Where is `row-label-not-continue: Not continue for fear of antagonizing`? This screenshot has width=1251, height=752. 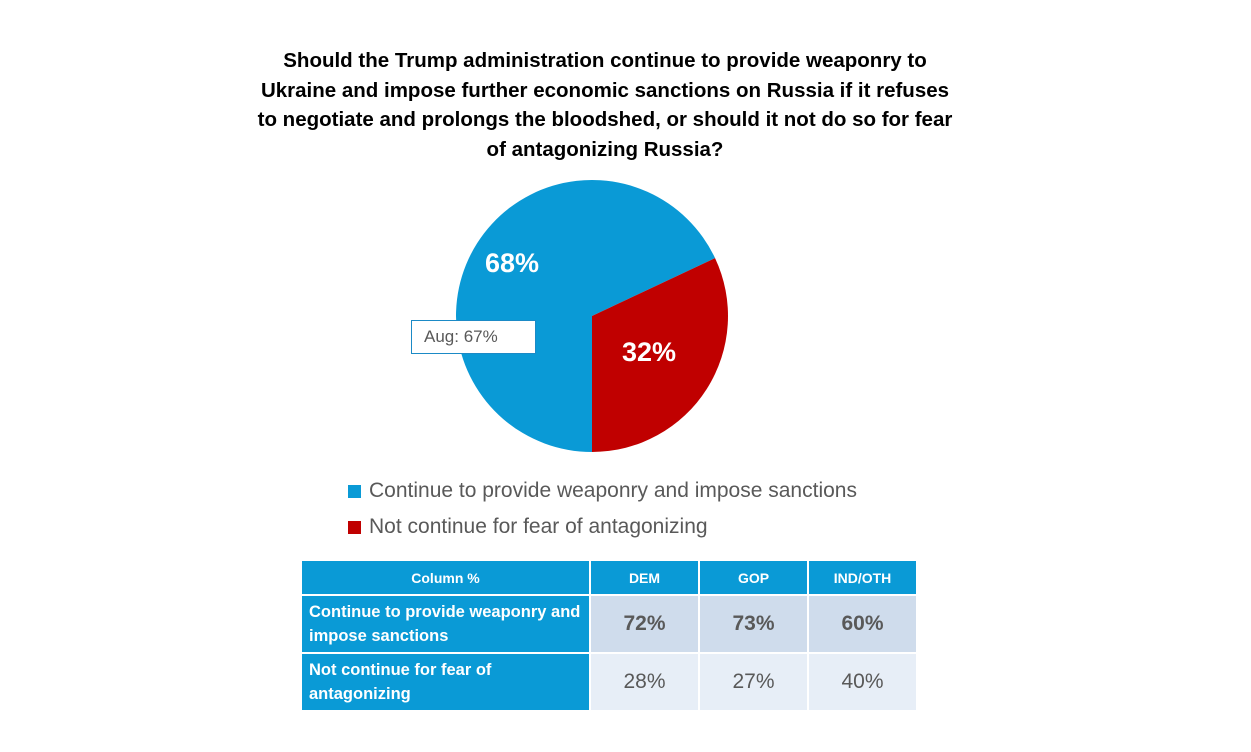 row-label-not-continue: Not continue for fear of antagonizing is located at coordinates (445, 682).